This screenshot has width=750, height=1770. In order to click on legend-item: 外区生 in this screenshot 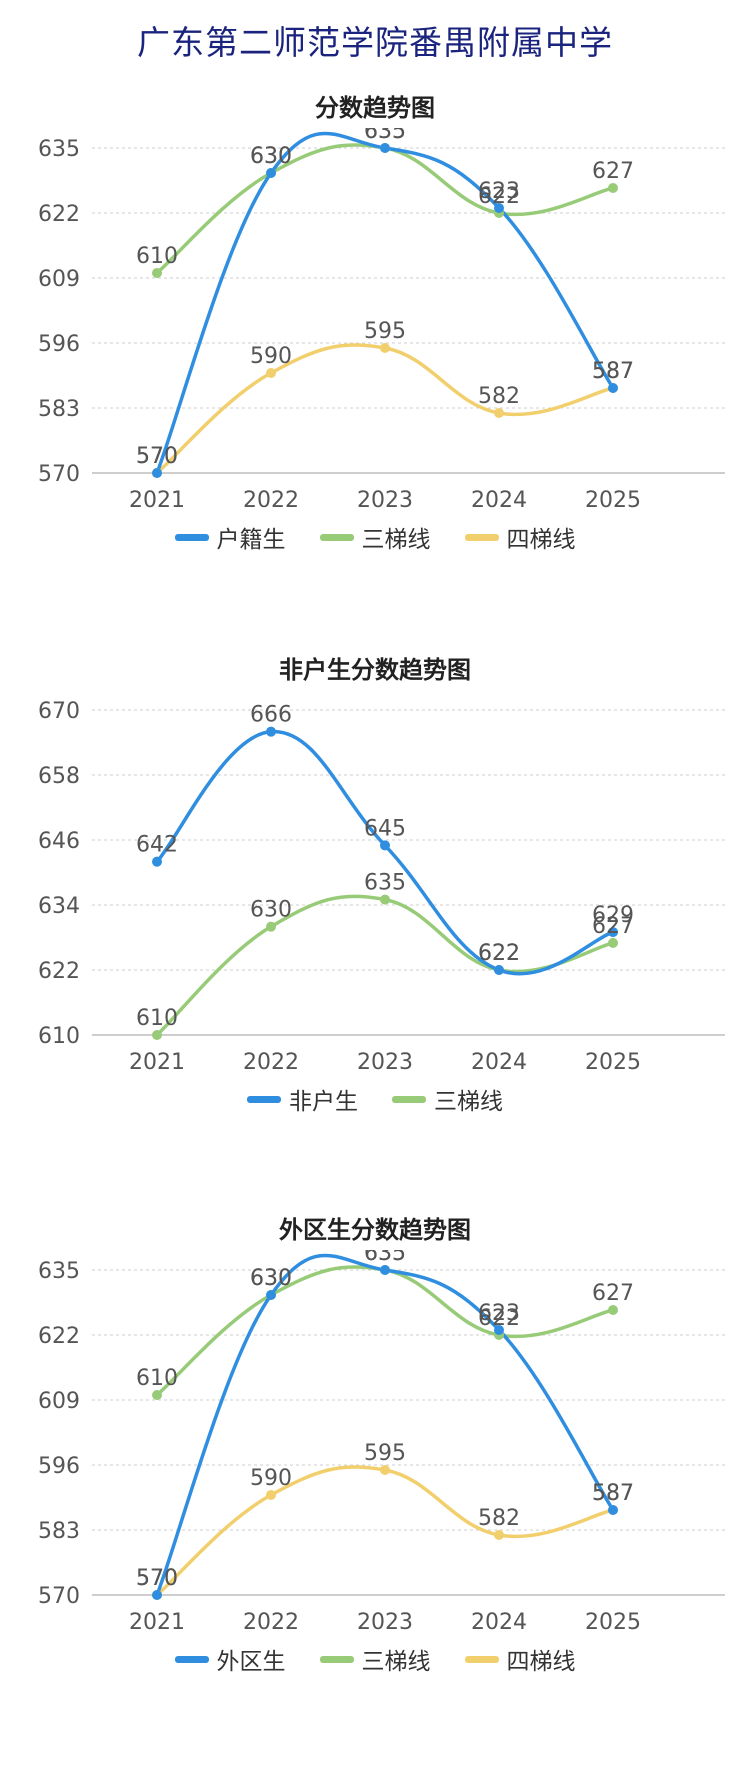, I will do `click(230, 1659)`.